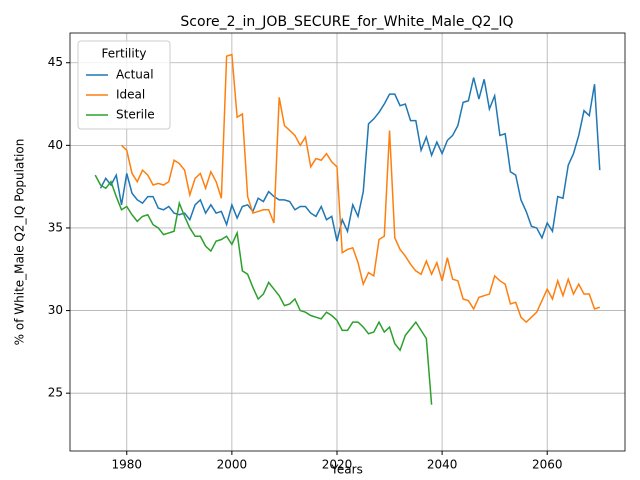 This screenshot has width=640, height=480. What do you see at coordinates (55, 145) in the screenshot?
I see `y-tick-label: 40` at bounding box center [55, 145].